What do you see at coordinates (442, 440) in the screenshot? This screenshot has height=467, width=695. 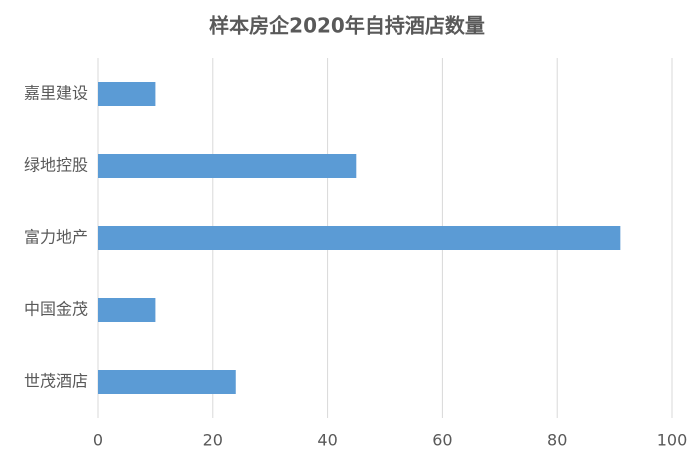 I see `x-tick-label: 60` at bounding box center [442, 440].